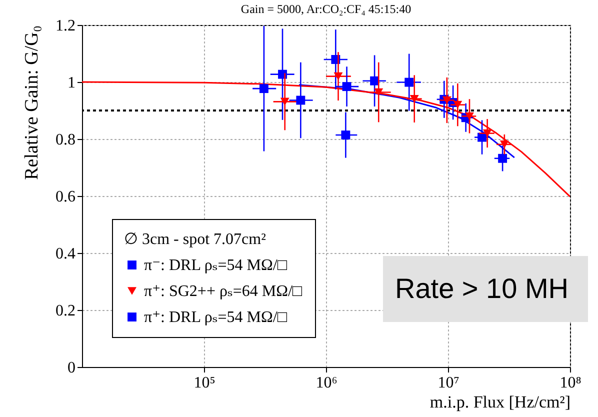 The height and width of the screenshot is (417, 598). Describe the element at coordinates (485, 289) in the screenshot. I see `annotation: Rate > 10 MH` at that location.